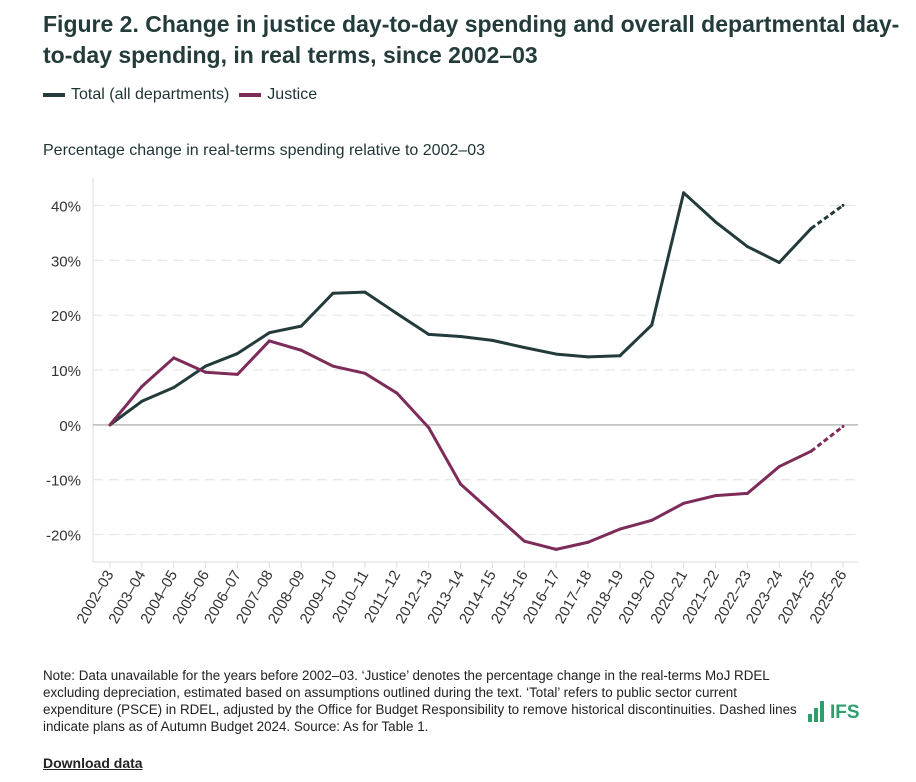  Describe the element at coordinates (63, 481) in the screenshot. I see `y-tick-label: -10%` at that location.